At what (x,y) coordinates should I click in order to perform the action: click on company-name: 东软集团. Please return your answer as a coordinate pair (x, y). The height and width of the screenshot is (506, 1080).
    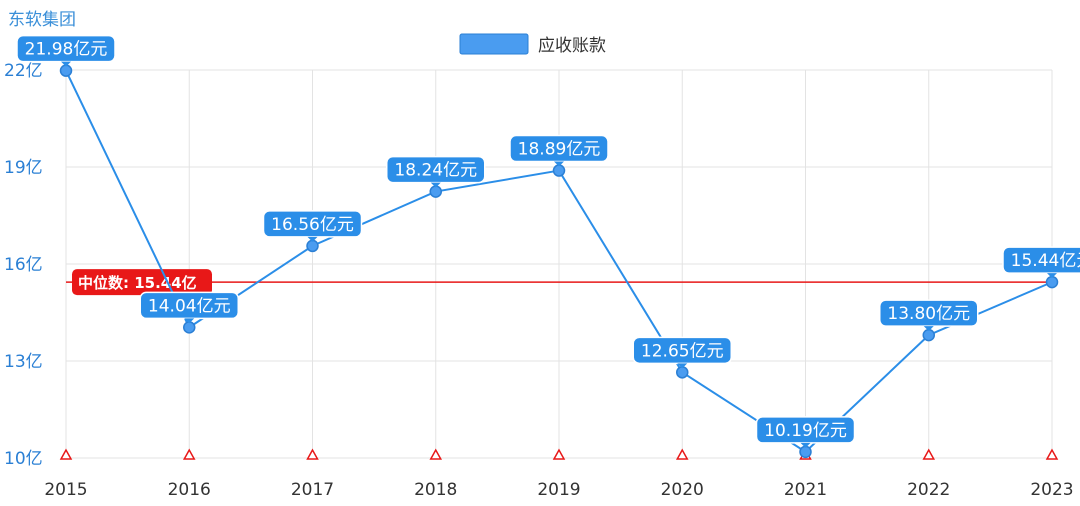
    Looking at the image, I should click on (42, 20).